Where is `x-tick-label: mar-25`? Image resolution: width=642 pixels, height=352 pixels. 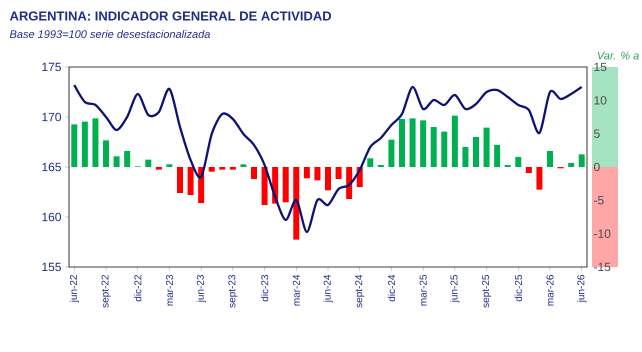
x-tick-label: mar-25 is located at coordinates (423, 290).